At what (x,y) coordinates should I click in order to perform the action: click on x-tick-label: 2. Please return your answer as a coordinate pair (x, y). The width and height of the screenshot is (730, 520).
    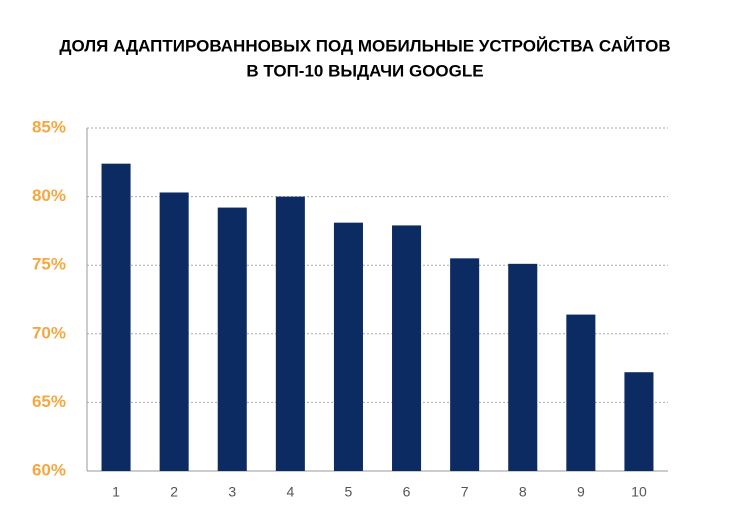
    Looking at the image, I should click on (174, 492).